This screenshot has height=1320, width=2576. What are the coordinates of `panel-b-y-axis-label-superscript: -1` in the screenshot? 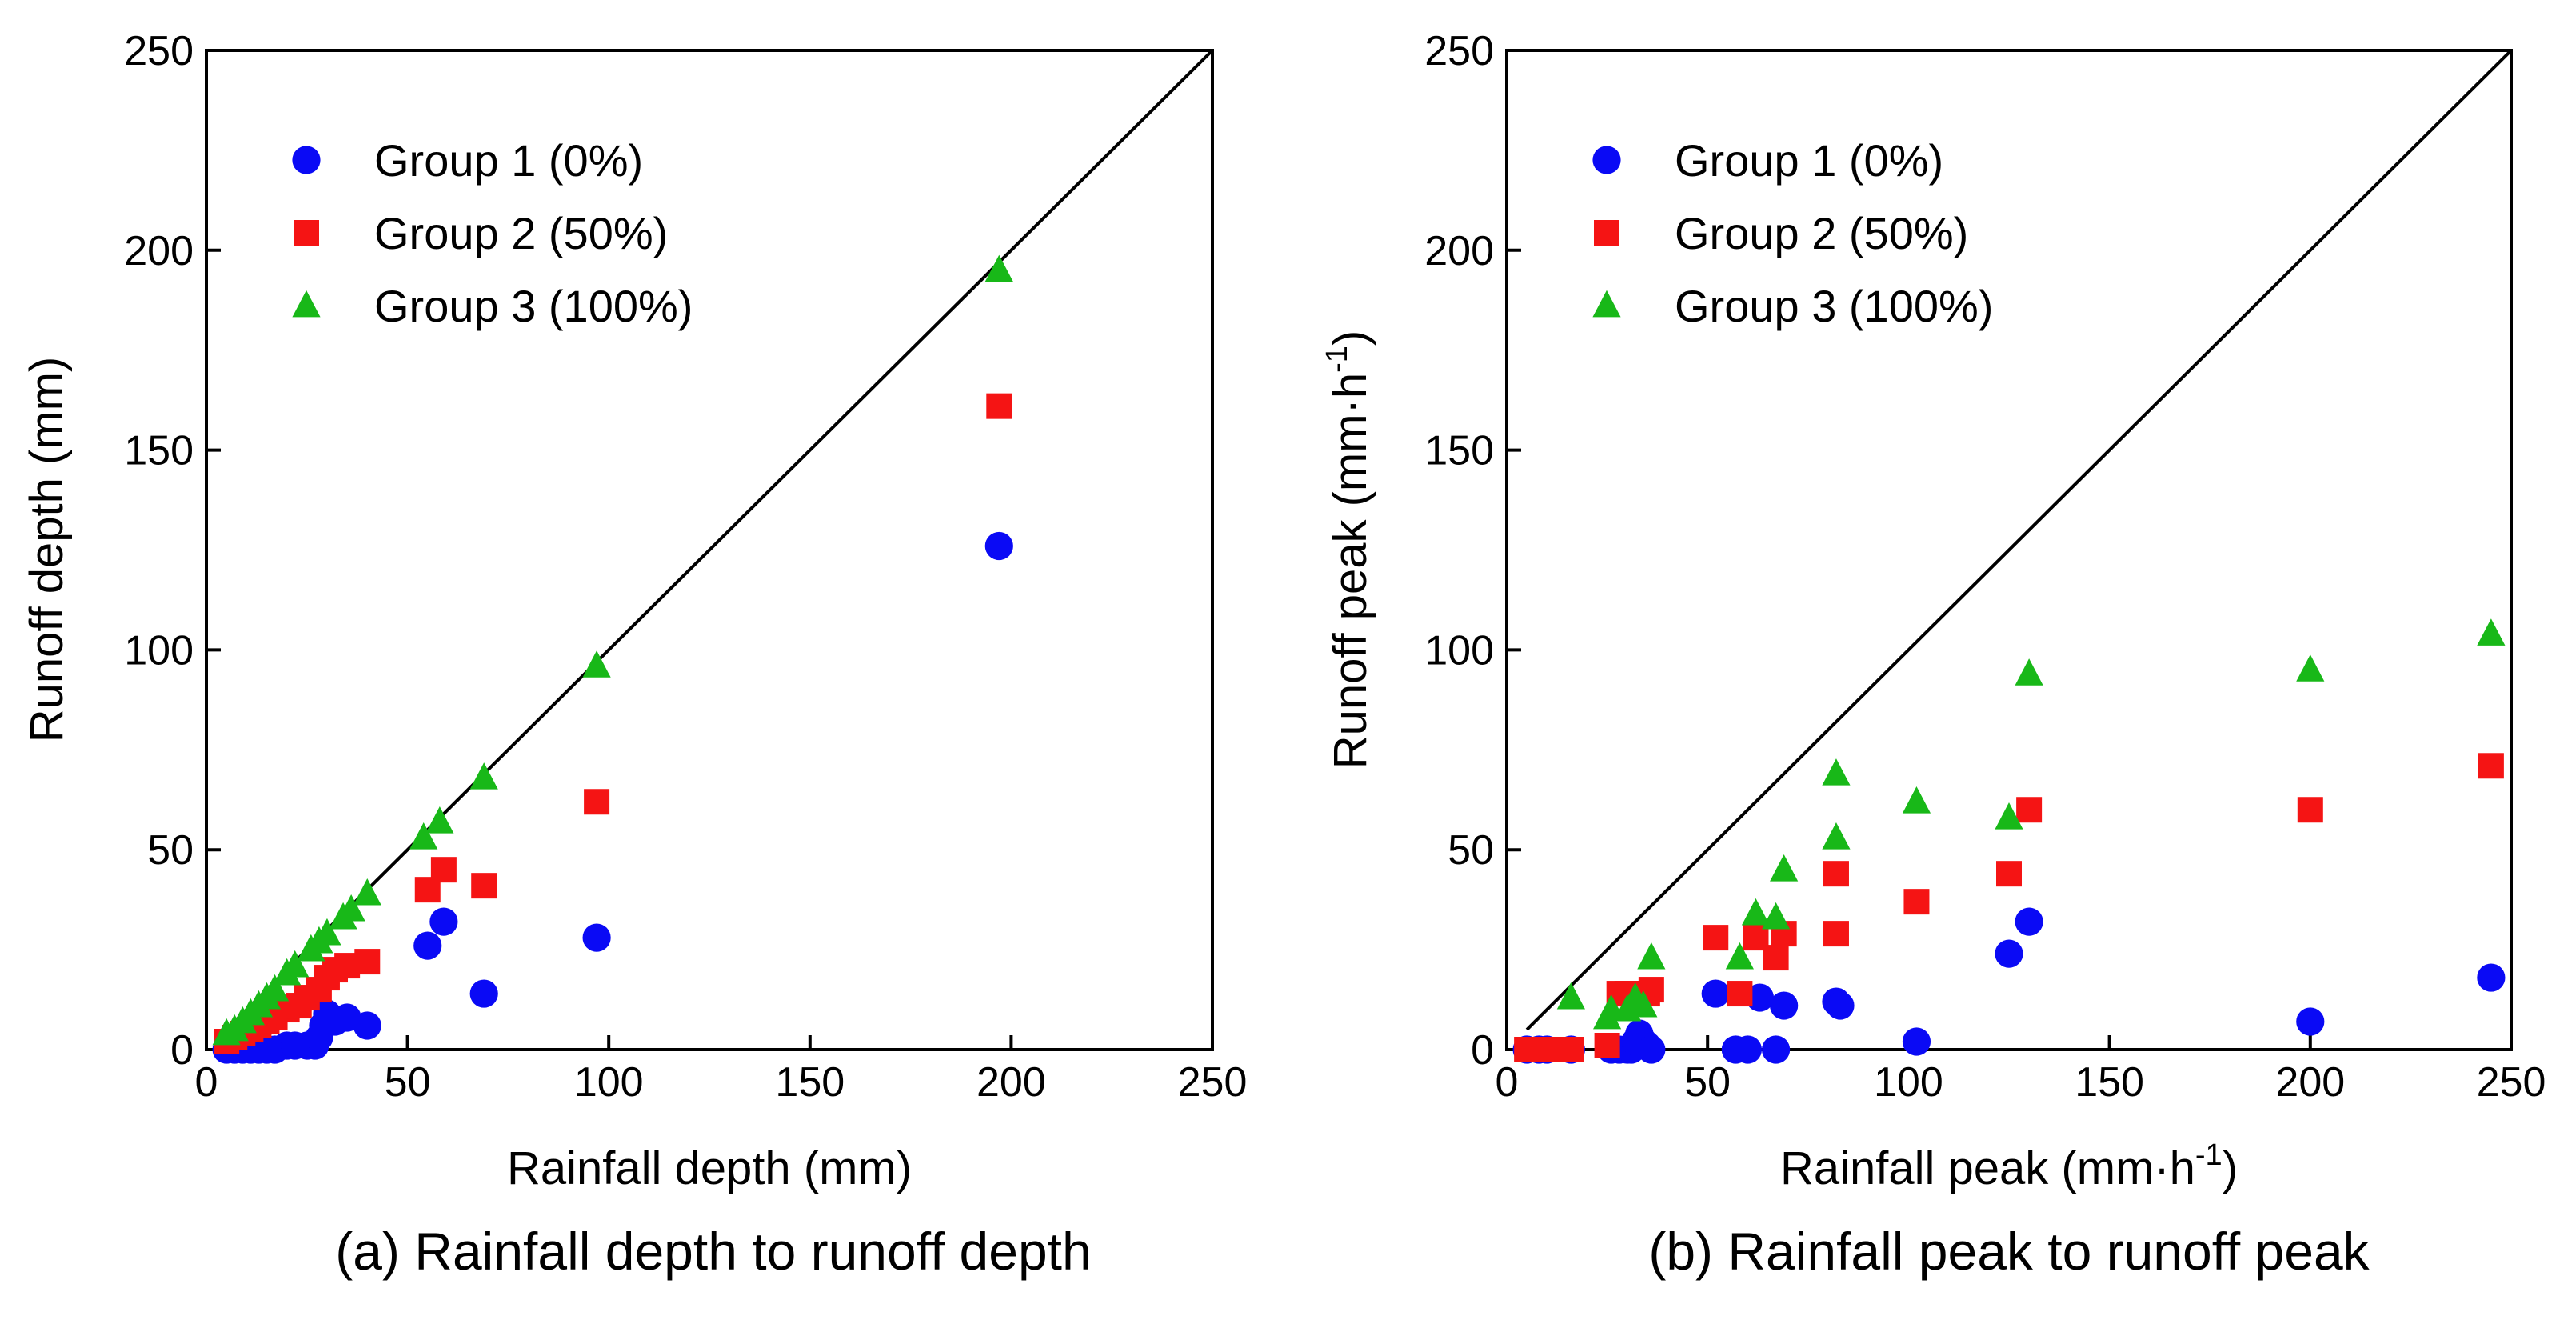 It's located at (1337, 359).